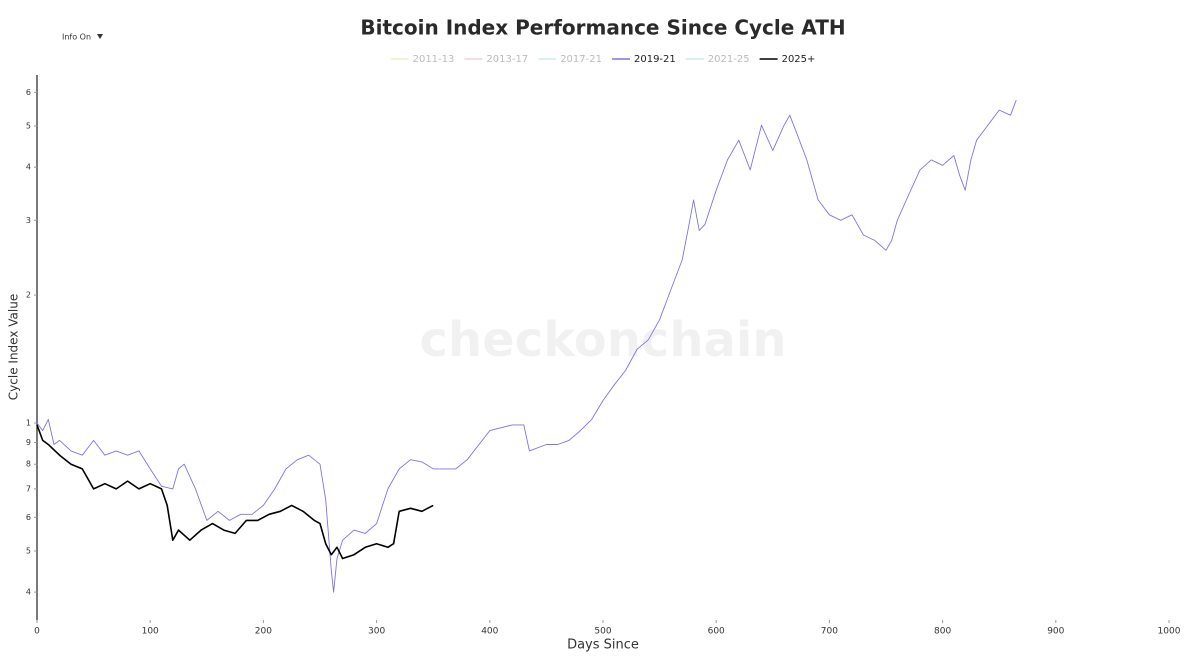 This screenshot has height=664, width=1200. I want to click on legend-item: 2025+, so click(787, 59).